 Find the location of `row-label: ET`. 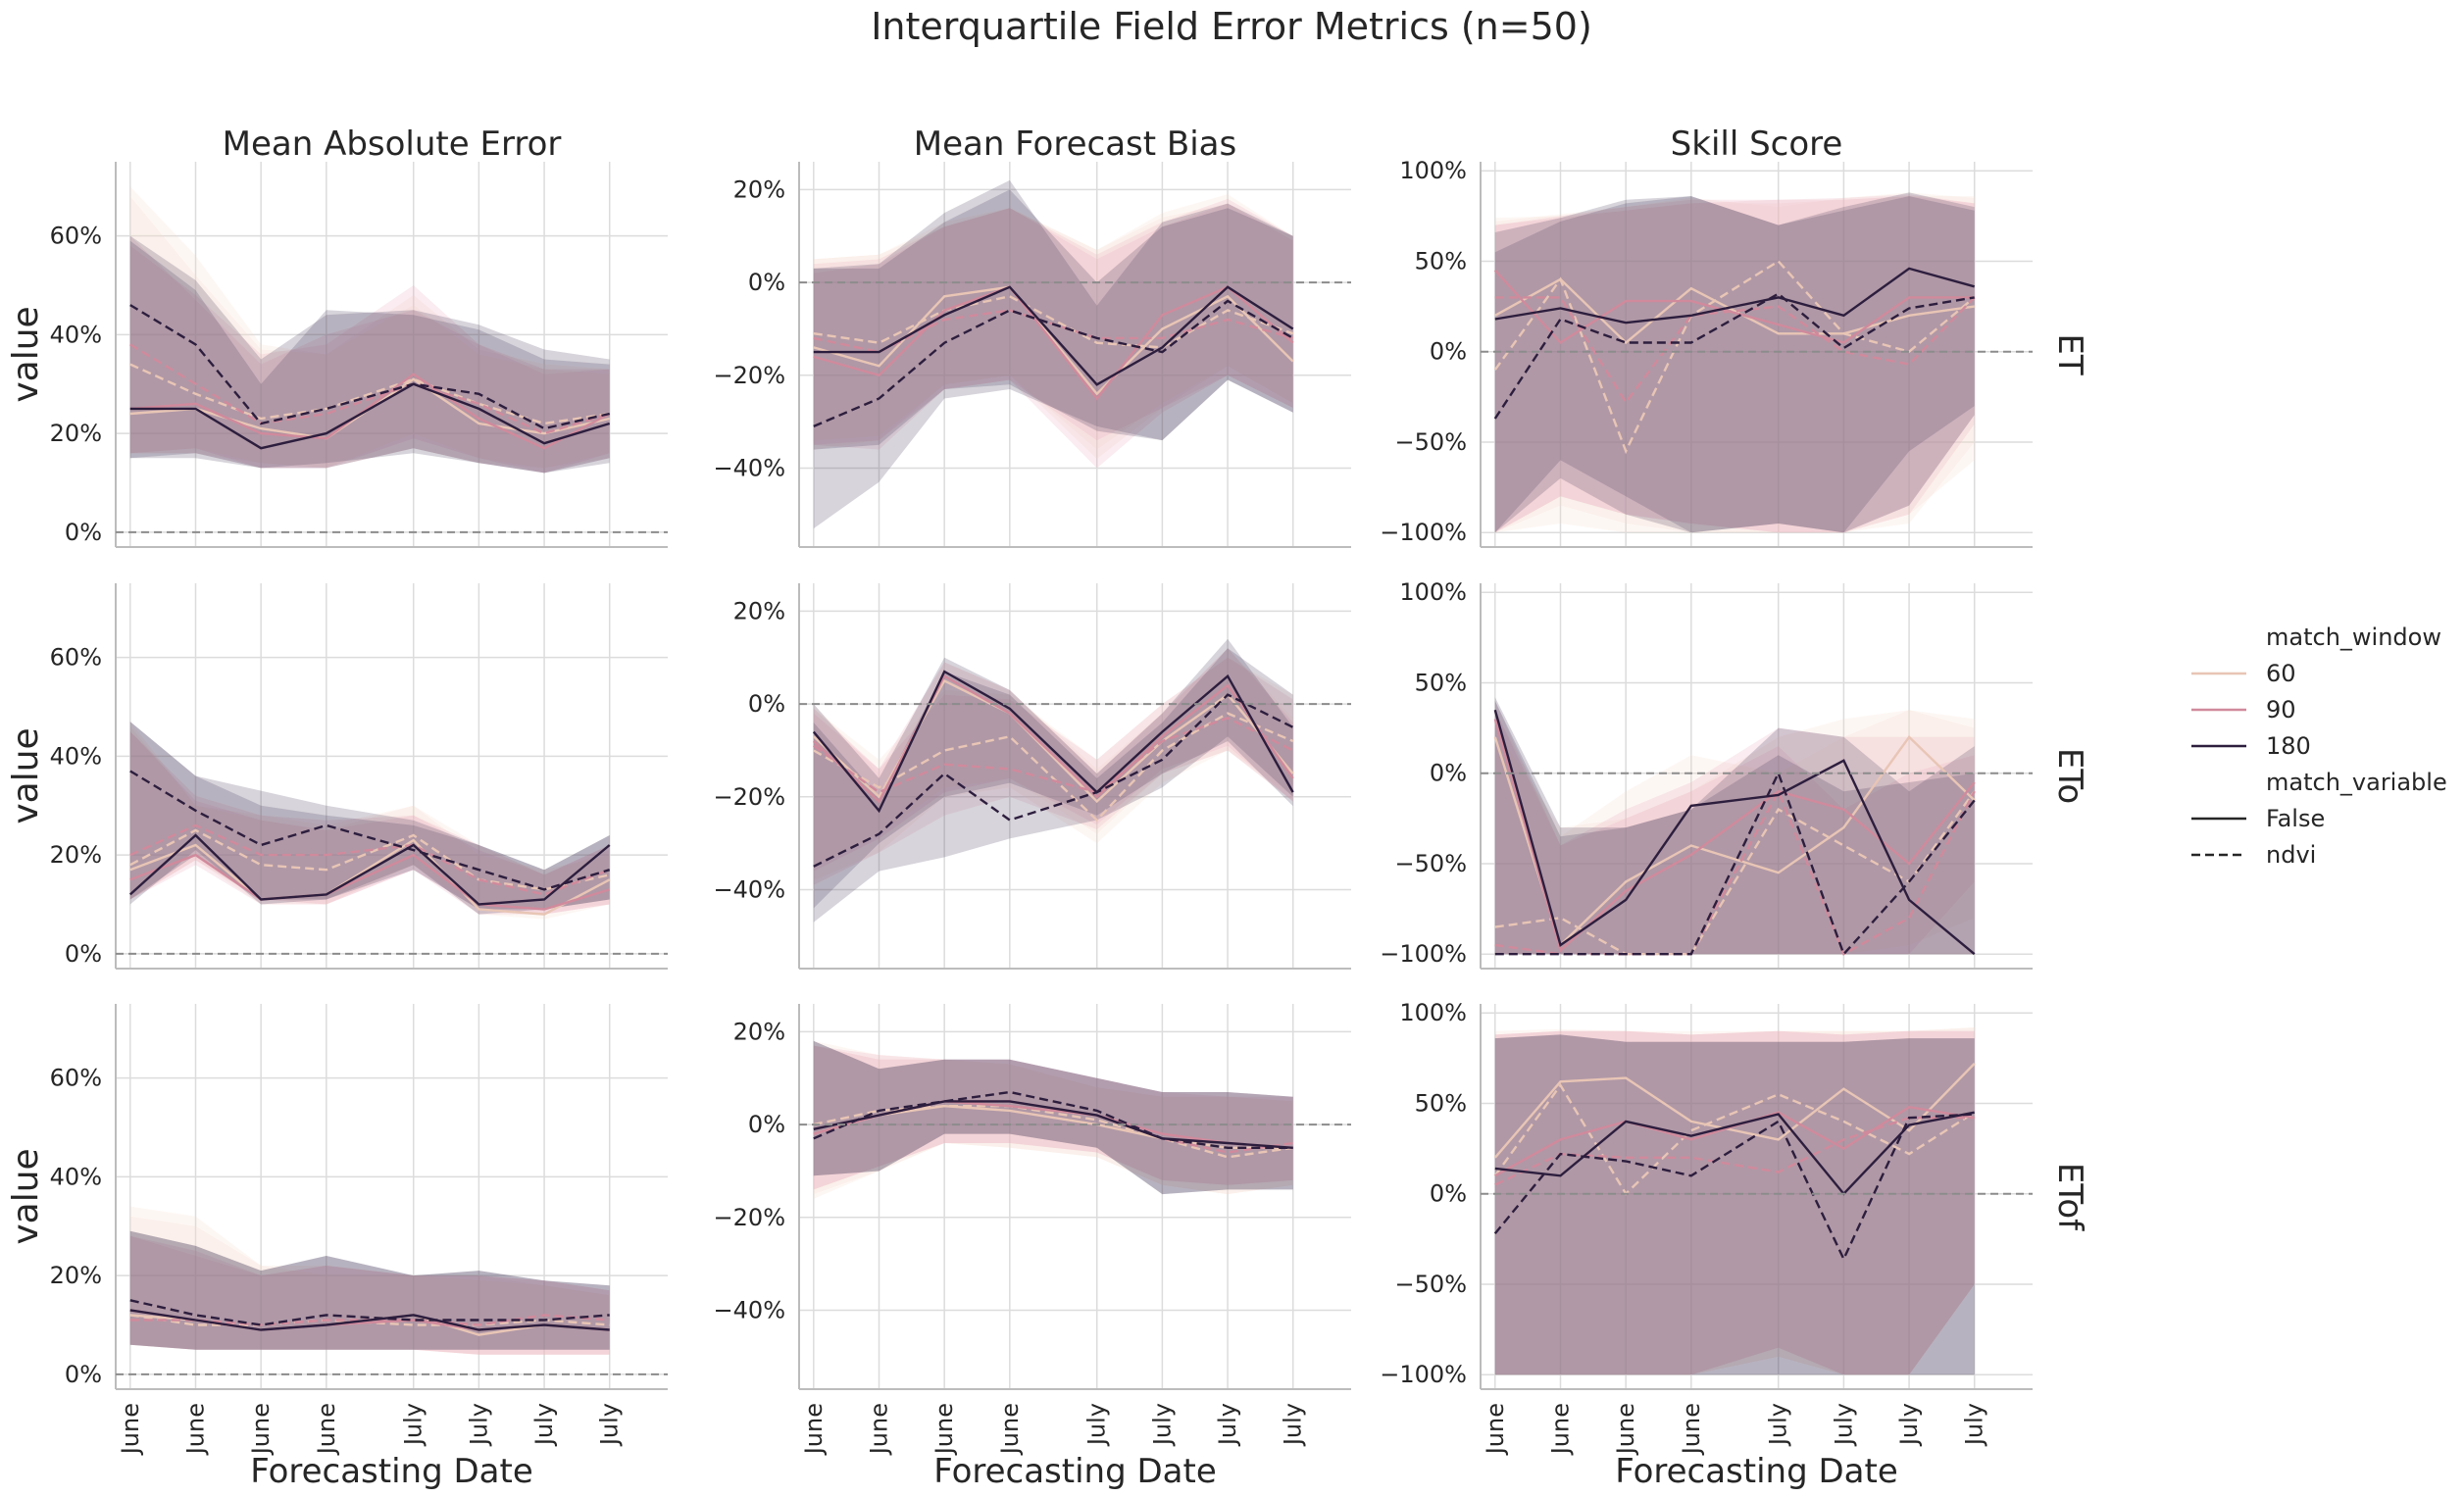

row-label: ET is located at coordinates (2069, 354).